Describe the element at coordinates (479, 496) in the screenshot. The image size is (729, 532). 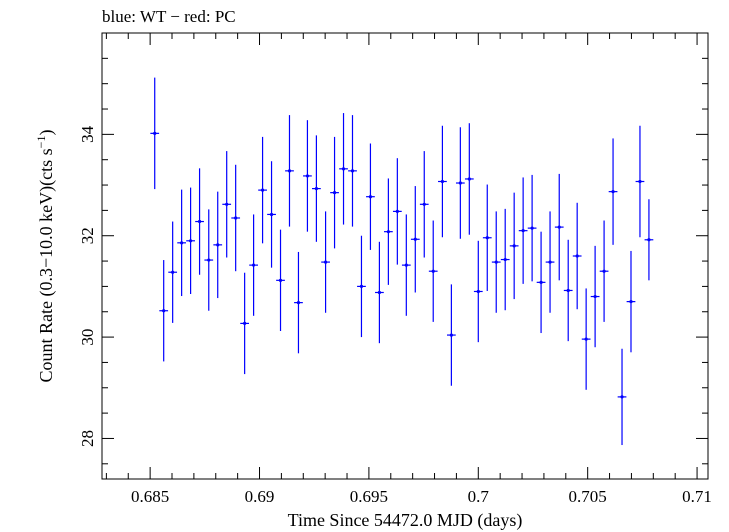
I see `x-tick-label: 0.7` at that location.